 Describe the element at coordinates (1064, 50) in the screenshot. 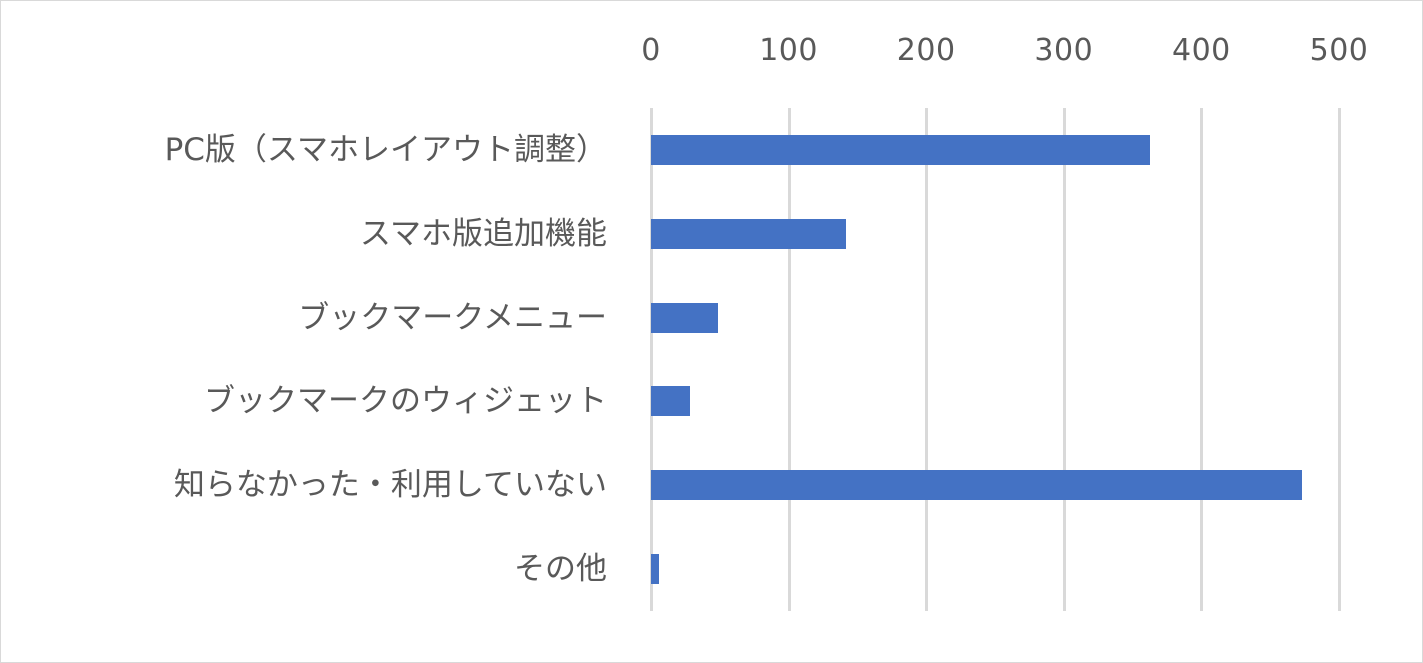

I see `x-tick-label: 300` at that location.